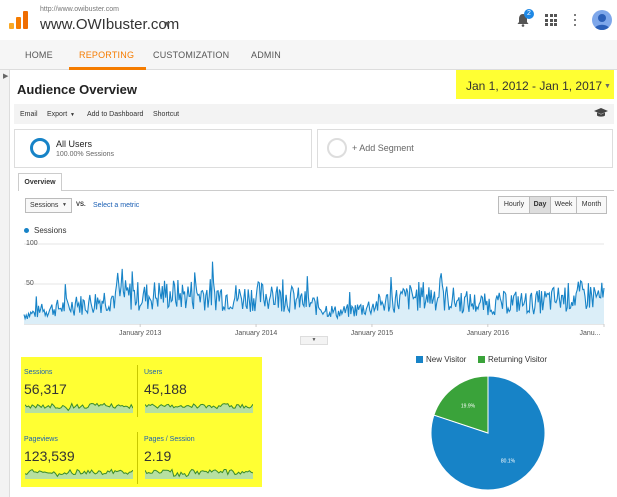 The height and width of the screenshot is (497, 617). I want to click on segment-detail: 100.00% Sessions, so click(85, 154).